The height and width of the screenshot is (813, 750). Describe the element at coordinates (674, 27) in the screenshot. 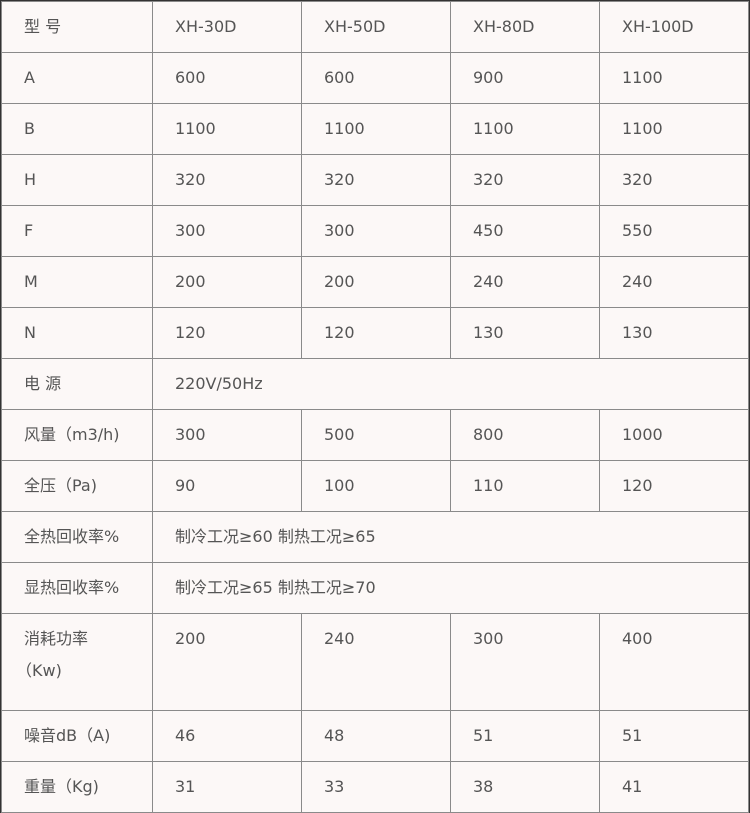

I see `model-header: XH-100D` at that location.